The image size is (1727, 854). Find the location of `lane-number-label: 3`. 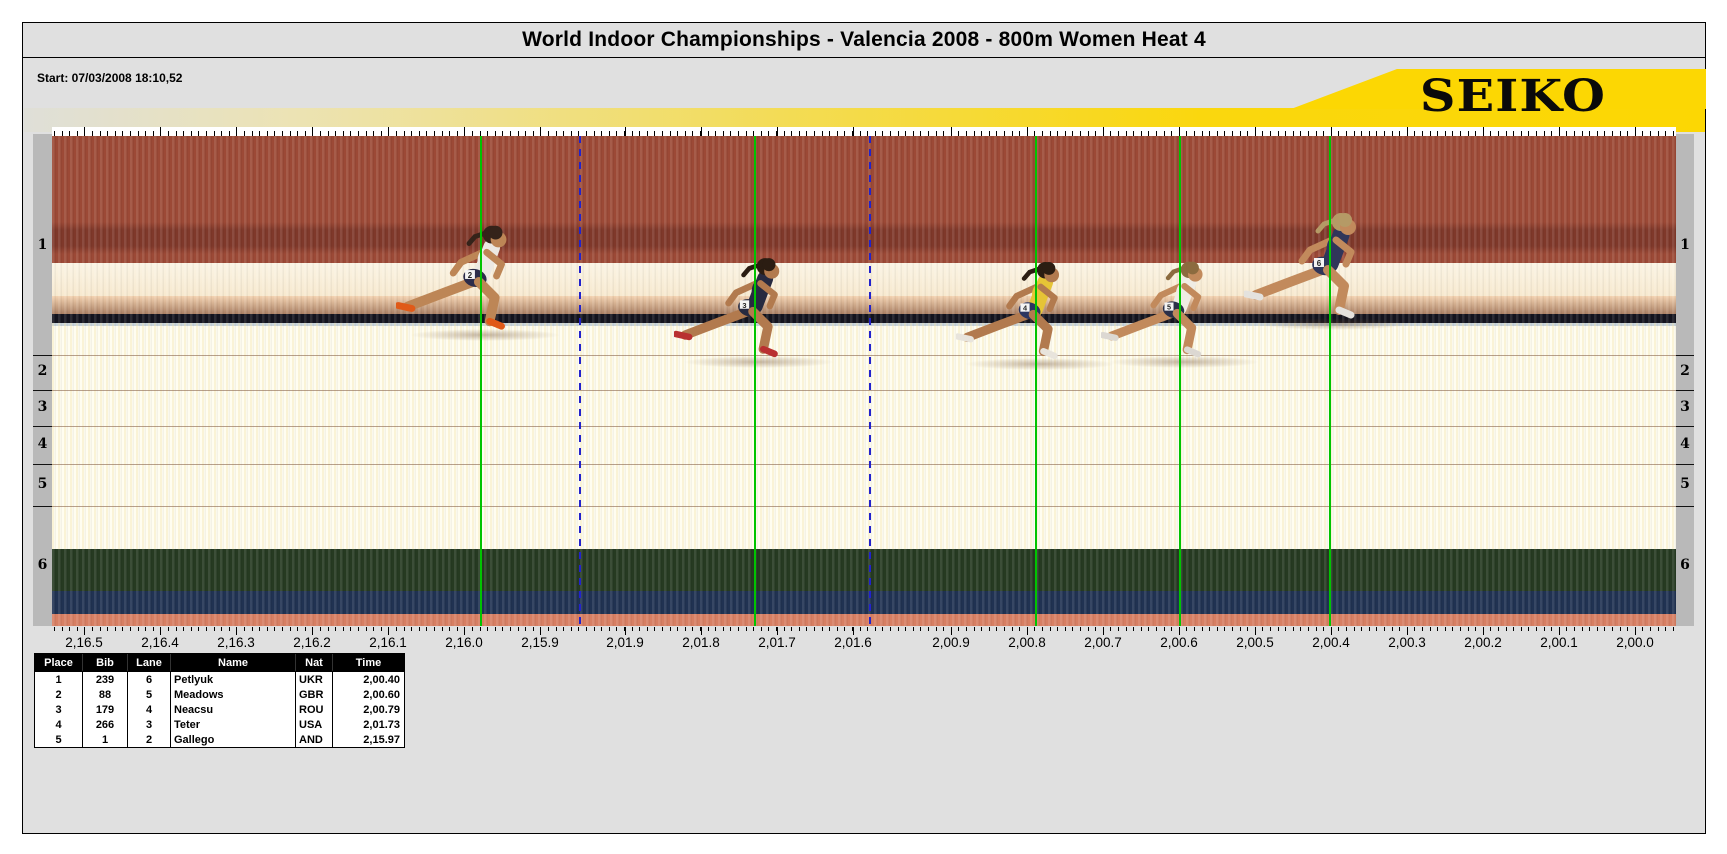

lane-number-label: 3 is located at coordinates (42, 407).